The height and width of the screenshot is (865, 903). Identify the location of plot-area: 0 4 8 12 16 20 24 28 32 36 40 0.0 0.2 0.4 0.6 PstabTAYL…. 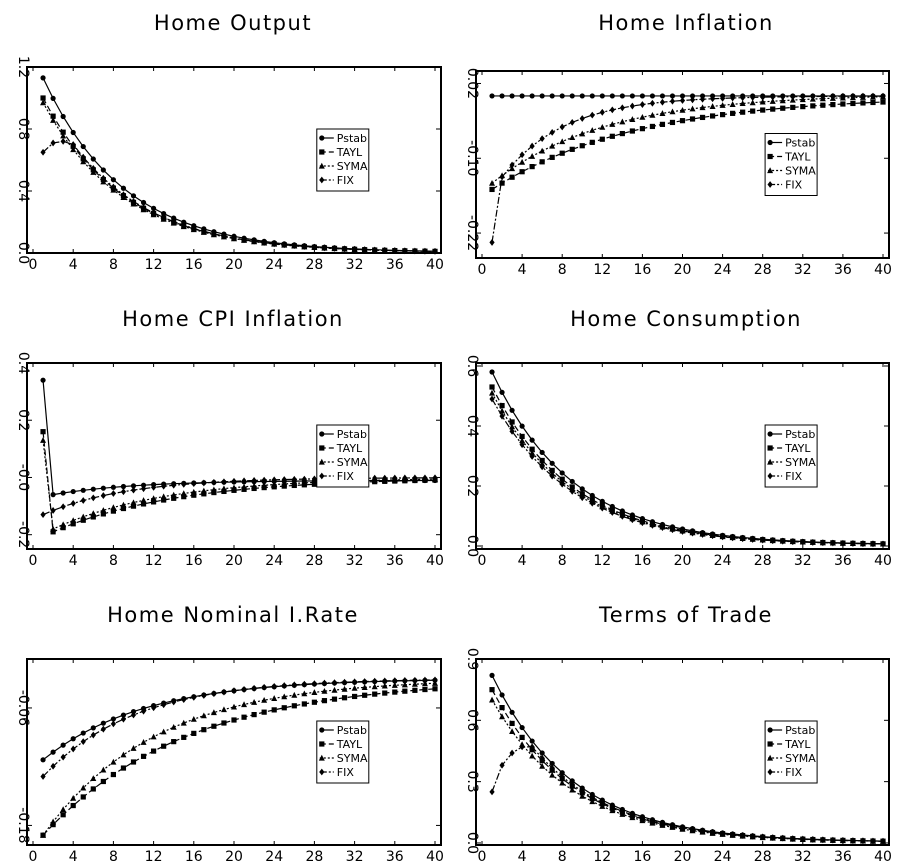
(678, 462).